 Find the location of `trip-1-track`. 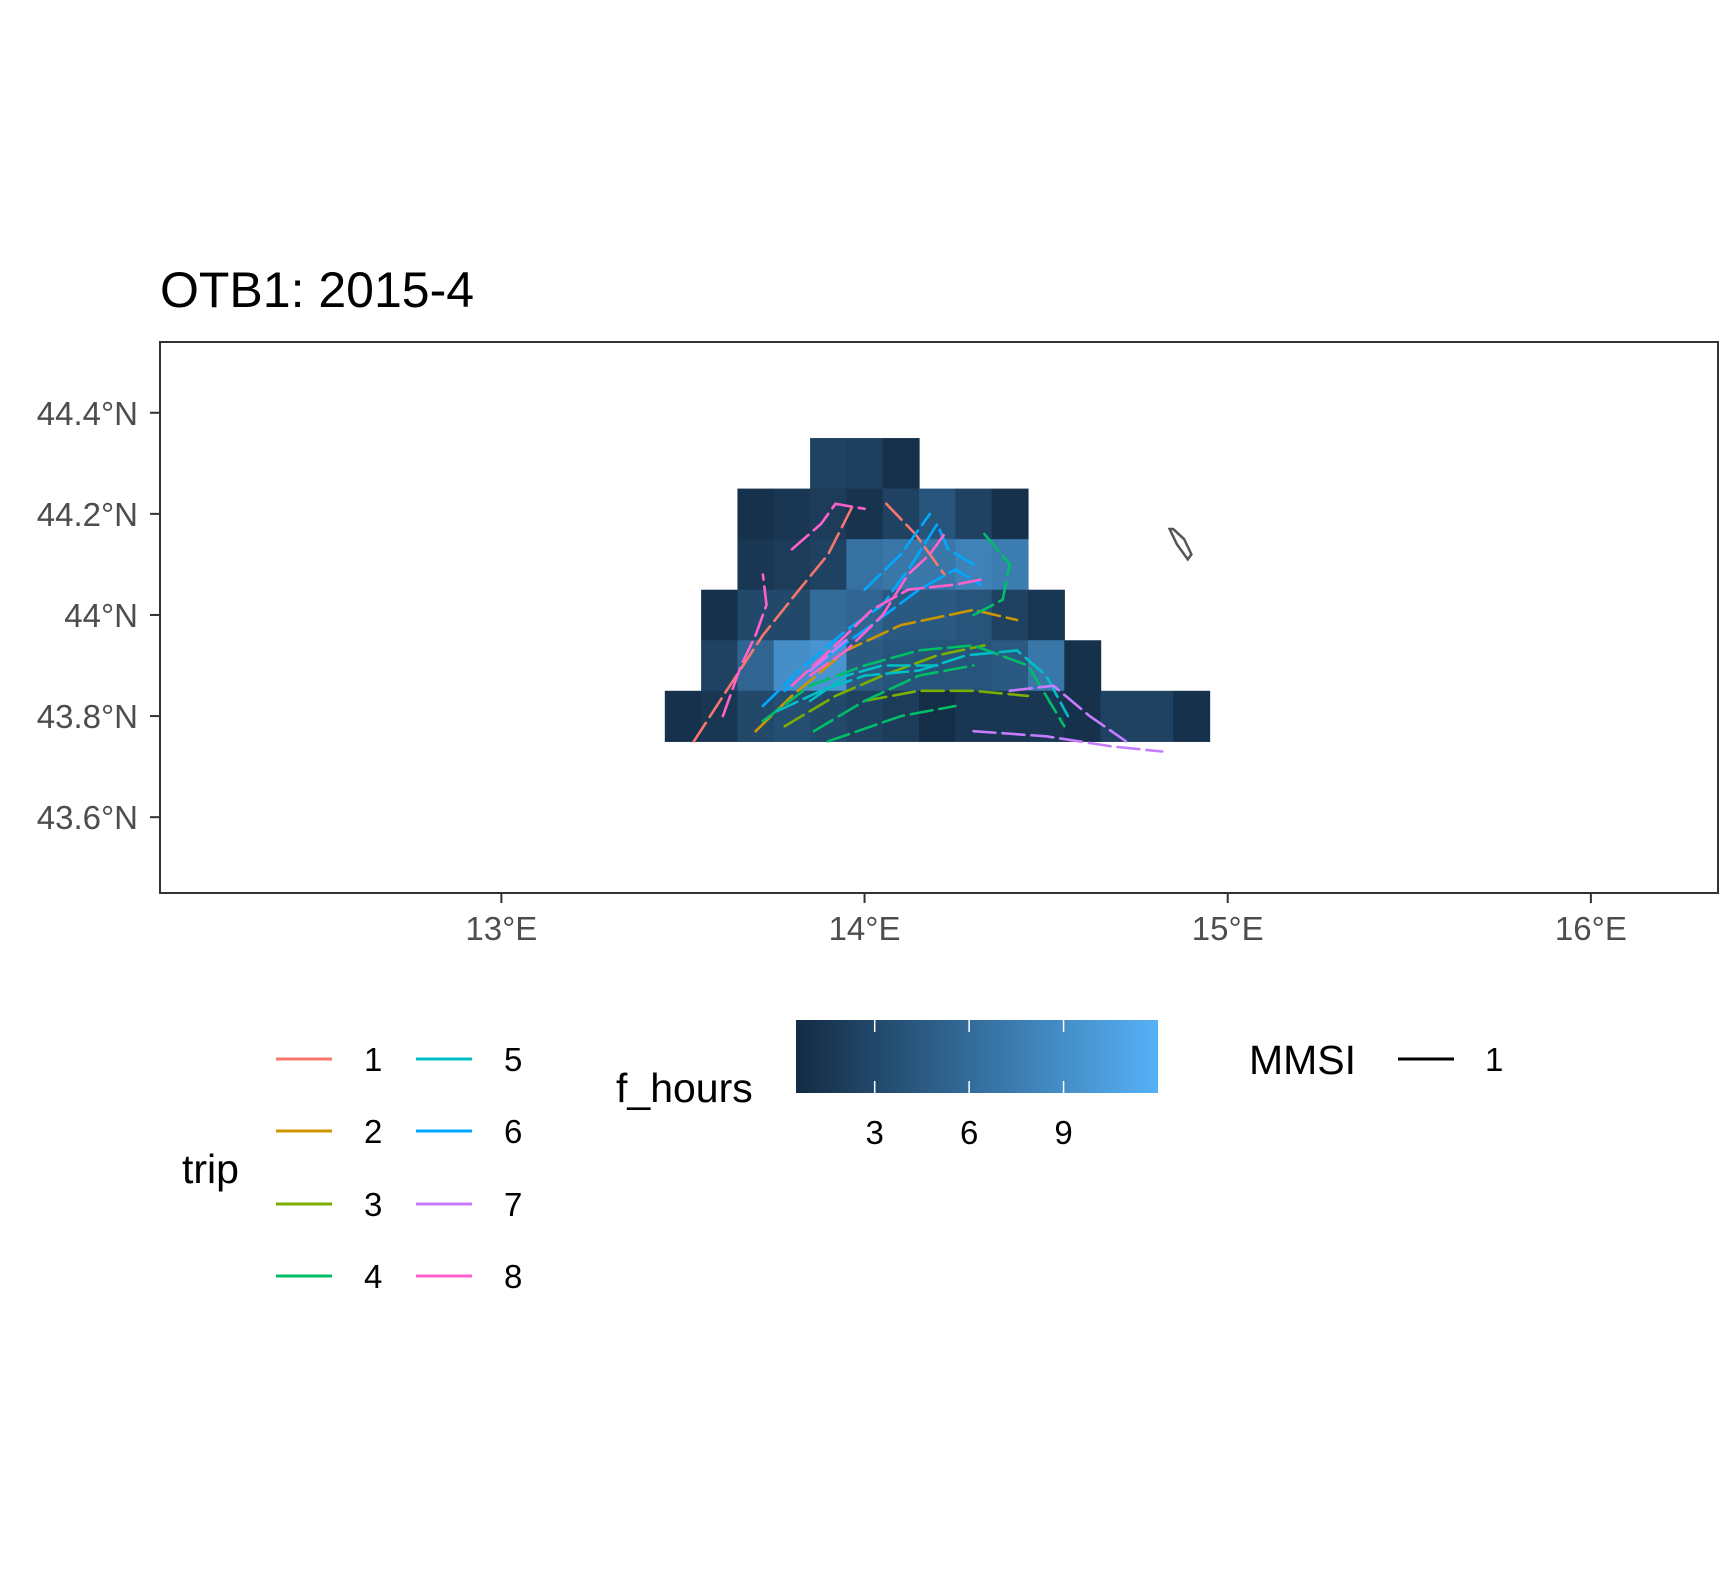

trip-1-track is located at coordinates (773, 622).